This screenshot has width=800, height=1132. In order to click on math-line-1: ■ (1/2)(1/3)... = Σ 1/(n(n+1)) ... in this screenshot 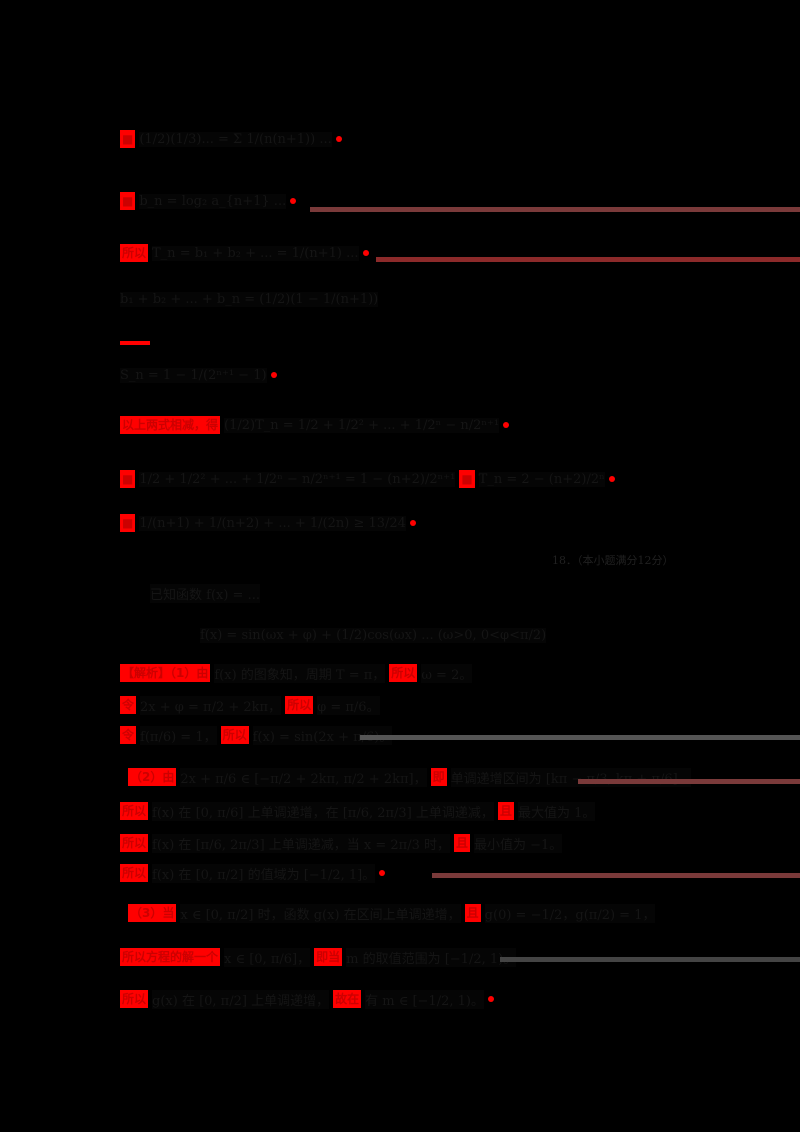, I will do `click(231, 139)`.